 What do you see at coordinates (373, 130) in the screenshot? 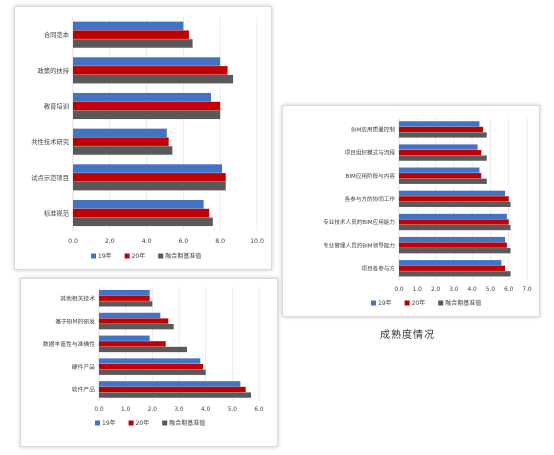
I see `chart-2-category-label: BIM应用质量控制` at bounding box center [373, 130].